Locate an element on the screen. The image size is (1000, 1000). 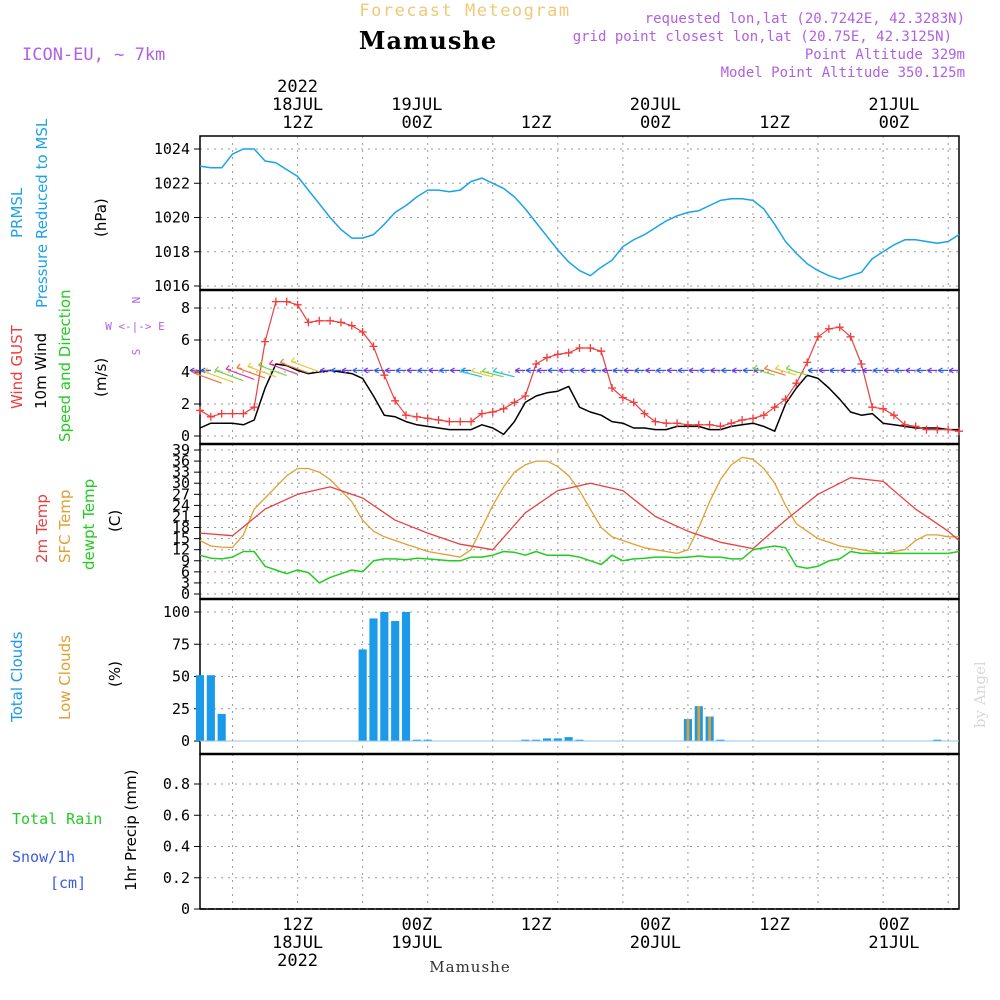
top-axis-label: 19JUL is located at coordinates (416, 105).